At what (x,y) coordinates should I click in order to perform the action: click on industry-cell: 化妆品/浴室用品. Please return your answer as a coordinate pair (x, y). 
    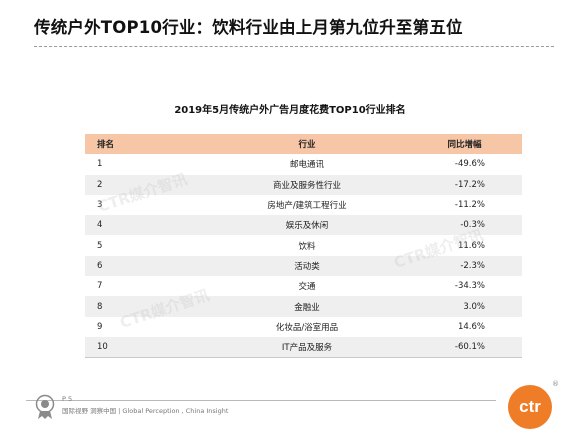
    Looking at the image, I should click on (307, 326).